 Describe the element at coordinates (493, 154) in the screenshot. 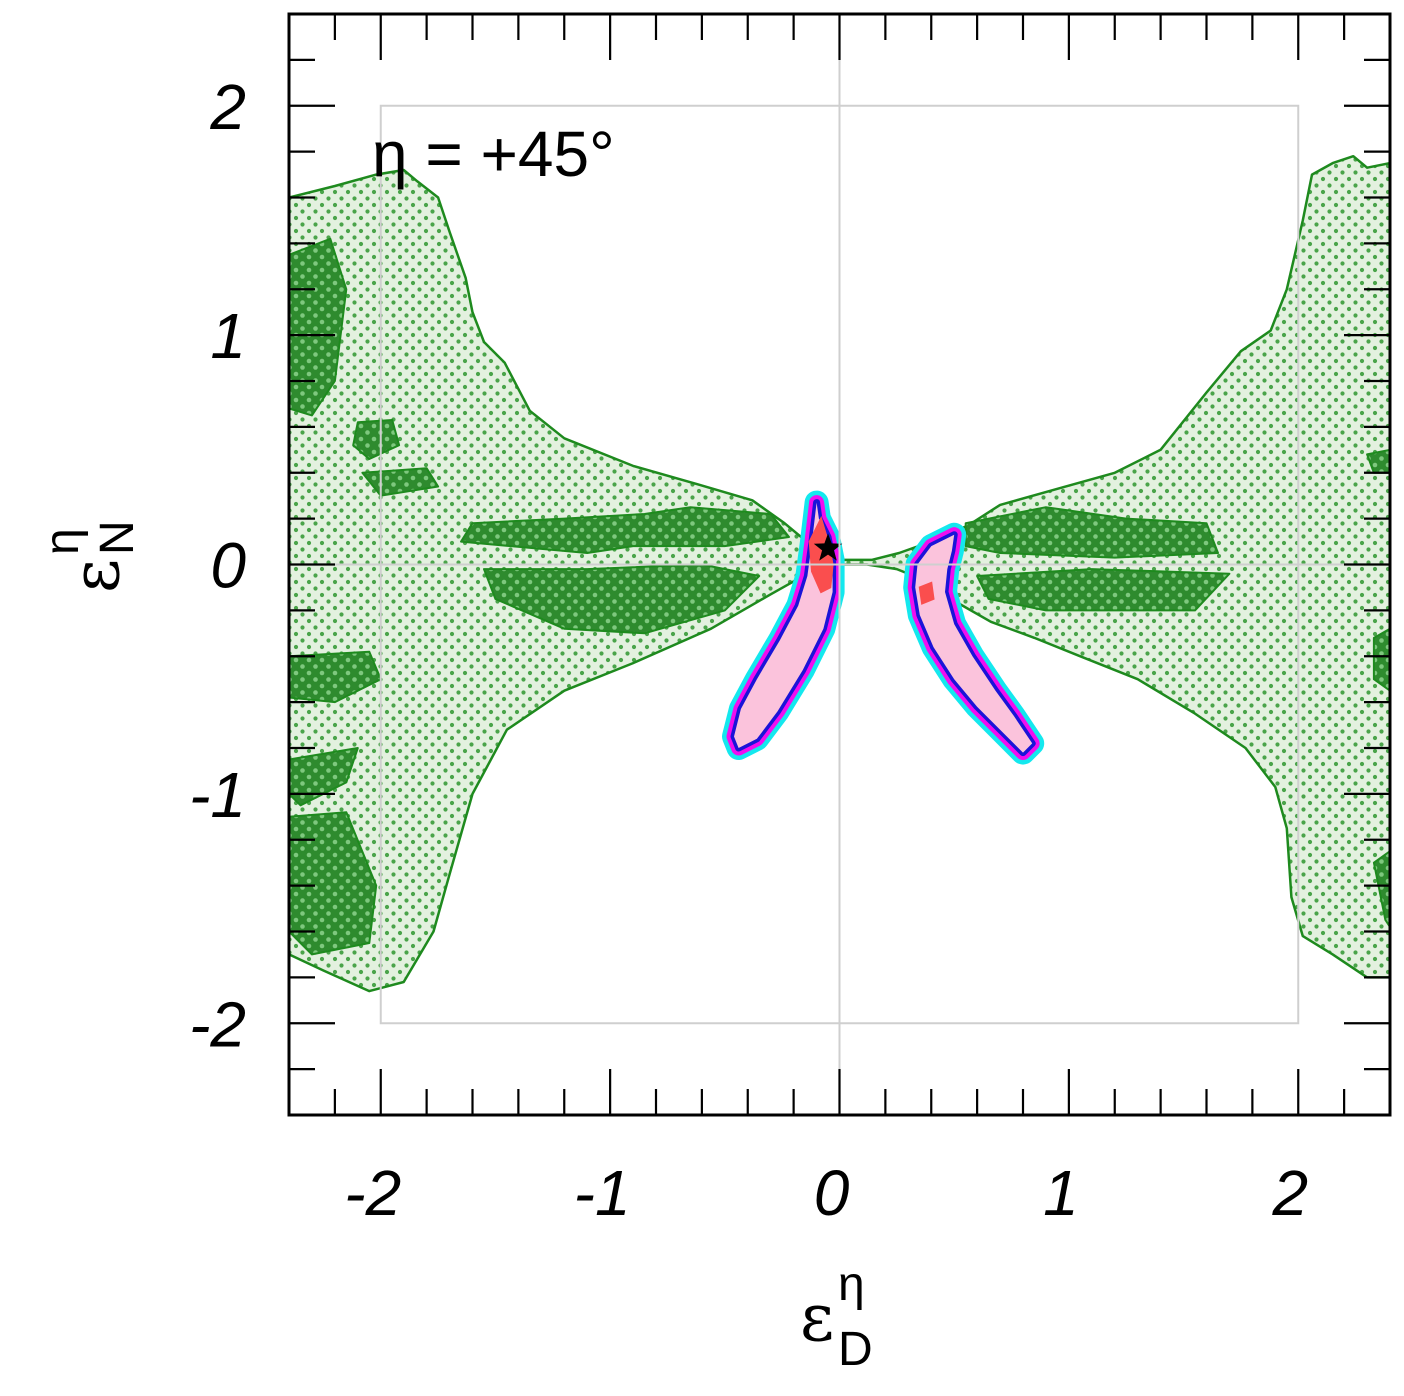

I see `annotation: η = +45°` at that location.